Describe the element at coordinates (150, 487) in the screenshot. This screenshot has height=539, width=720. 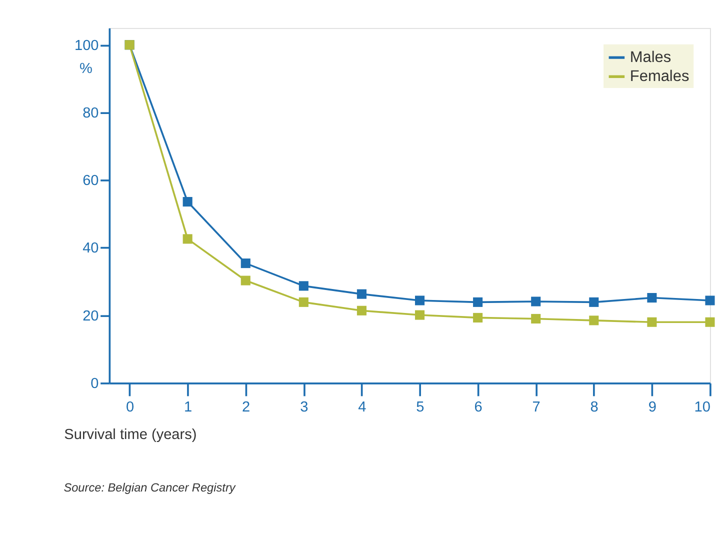
I see `source-note: Source: Belgian Cancer Registry` at that location.